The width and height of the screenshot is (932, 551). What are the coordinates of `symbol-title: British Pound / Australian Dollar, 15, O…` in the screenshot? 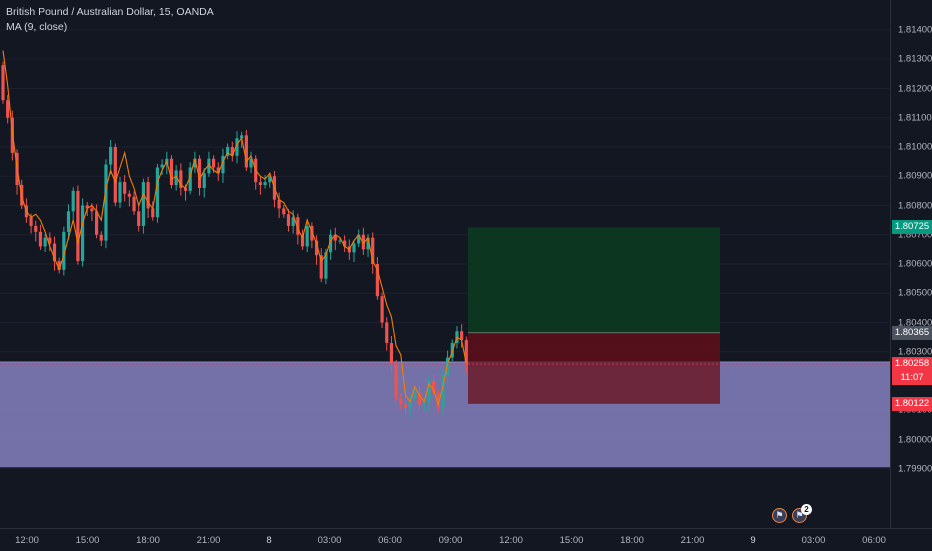 It's located at (110, 12).